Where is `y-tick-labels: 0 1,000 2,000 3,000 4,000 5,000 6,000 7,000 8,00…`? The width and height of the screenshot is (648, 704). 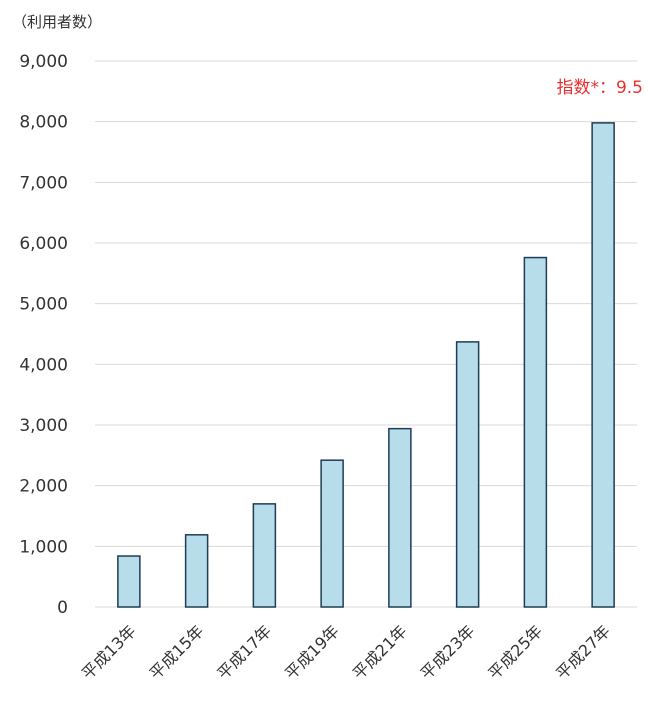 y-tick-labels: 0 1,000 2,000 3,000 4,000 5,000 6,000 7,000 8,00… is located at coordinates (43, 335).